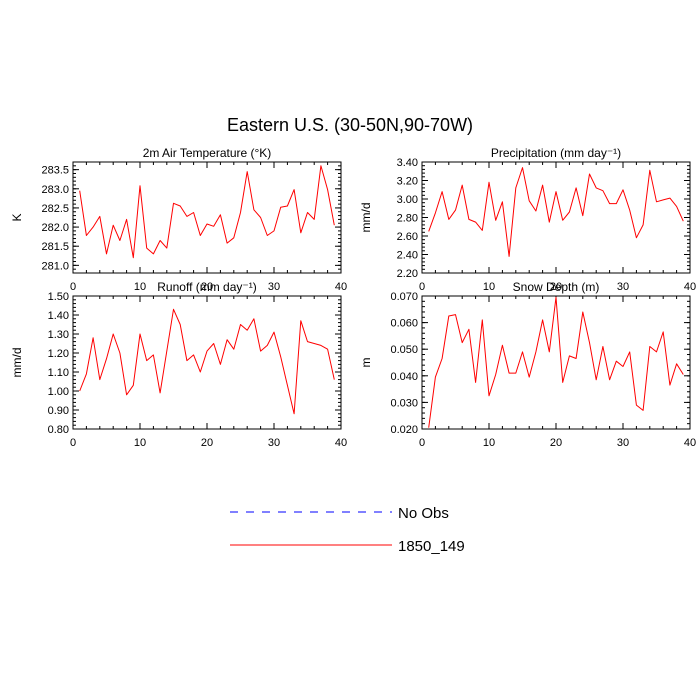 The height and width of the screenshot is (700, 700). I want to click on y-tick-label: 0.050, so click(404, 350).